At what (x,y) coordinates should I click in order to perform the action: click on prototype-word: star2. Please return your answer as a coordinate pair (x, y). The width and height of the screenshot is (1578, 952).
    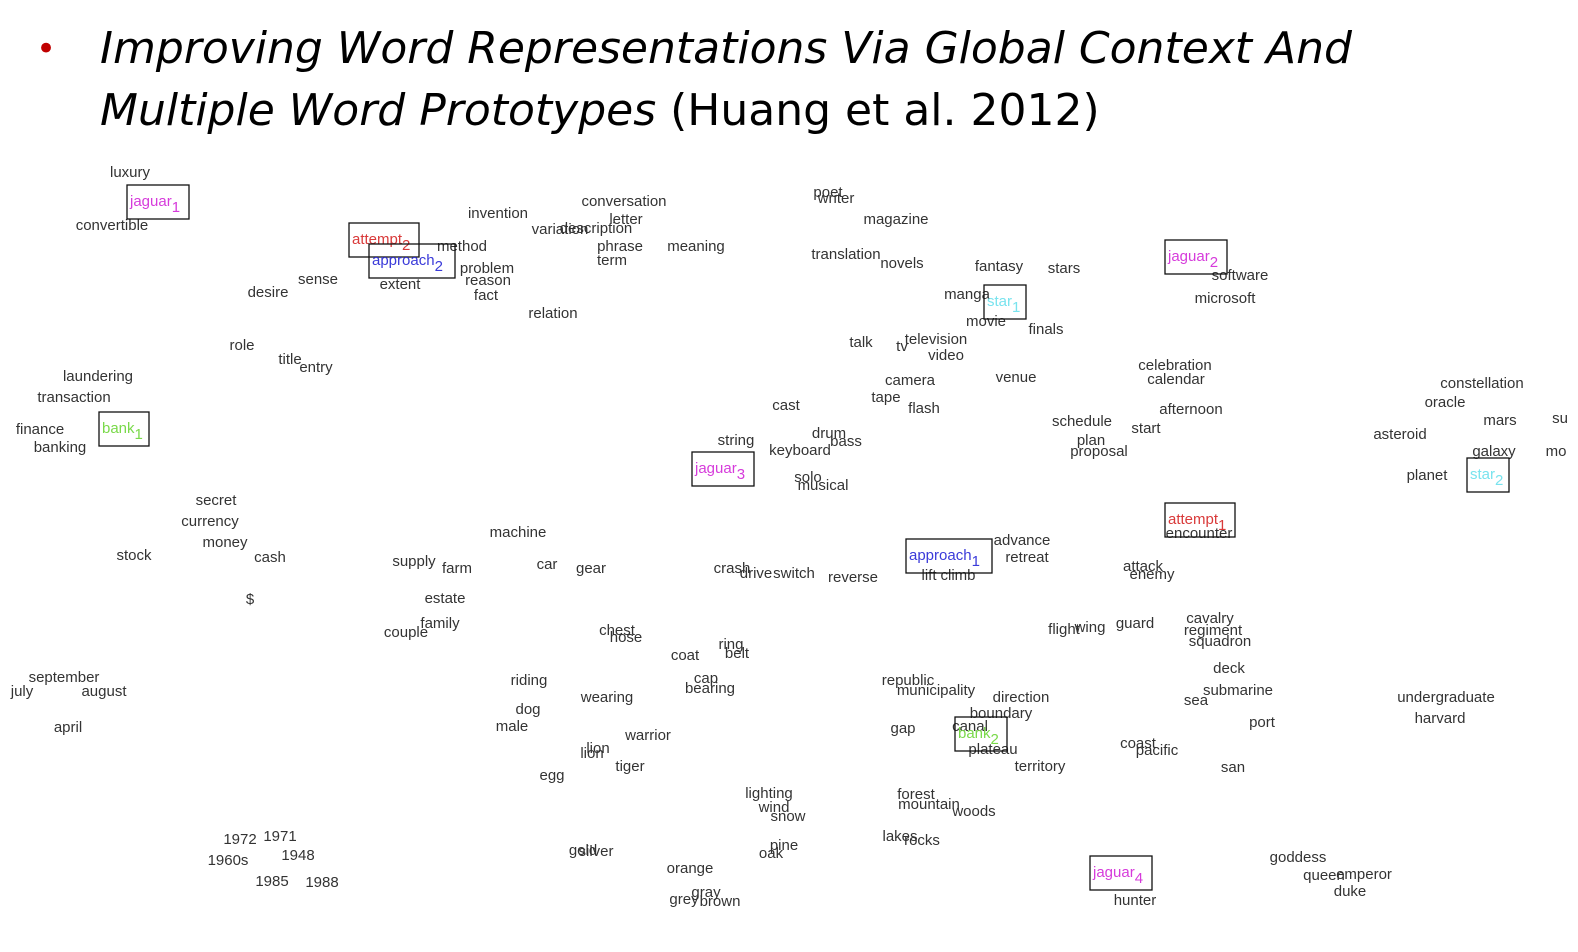
    Looking at the image, I should click on (1486, 477).